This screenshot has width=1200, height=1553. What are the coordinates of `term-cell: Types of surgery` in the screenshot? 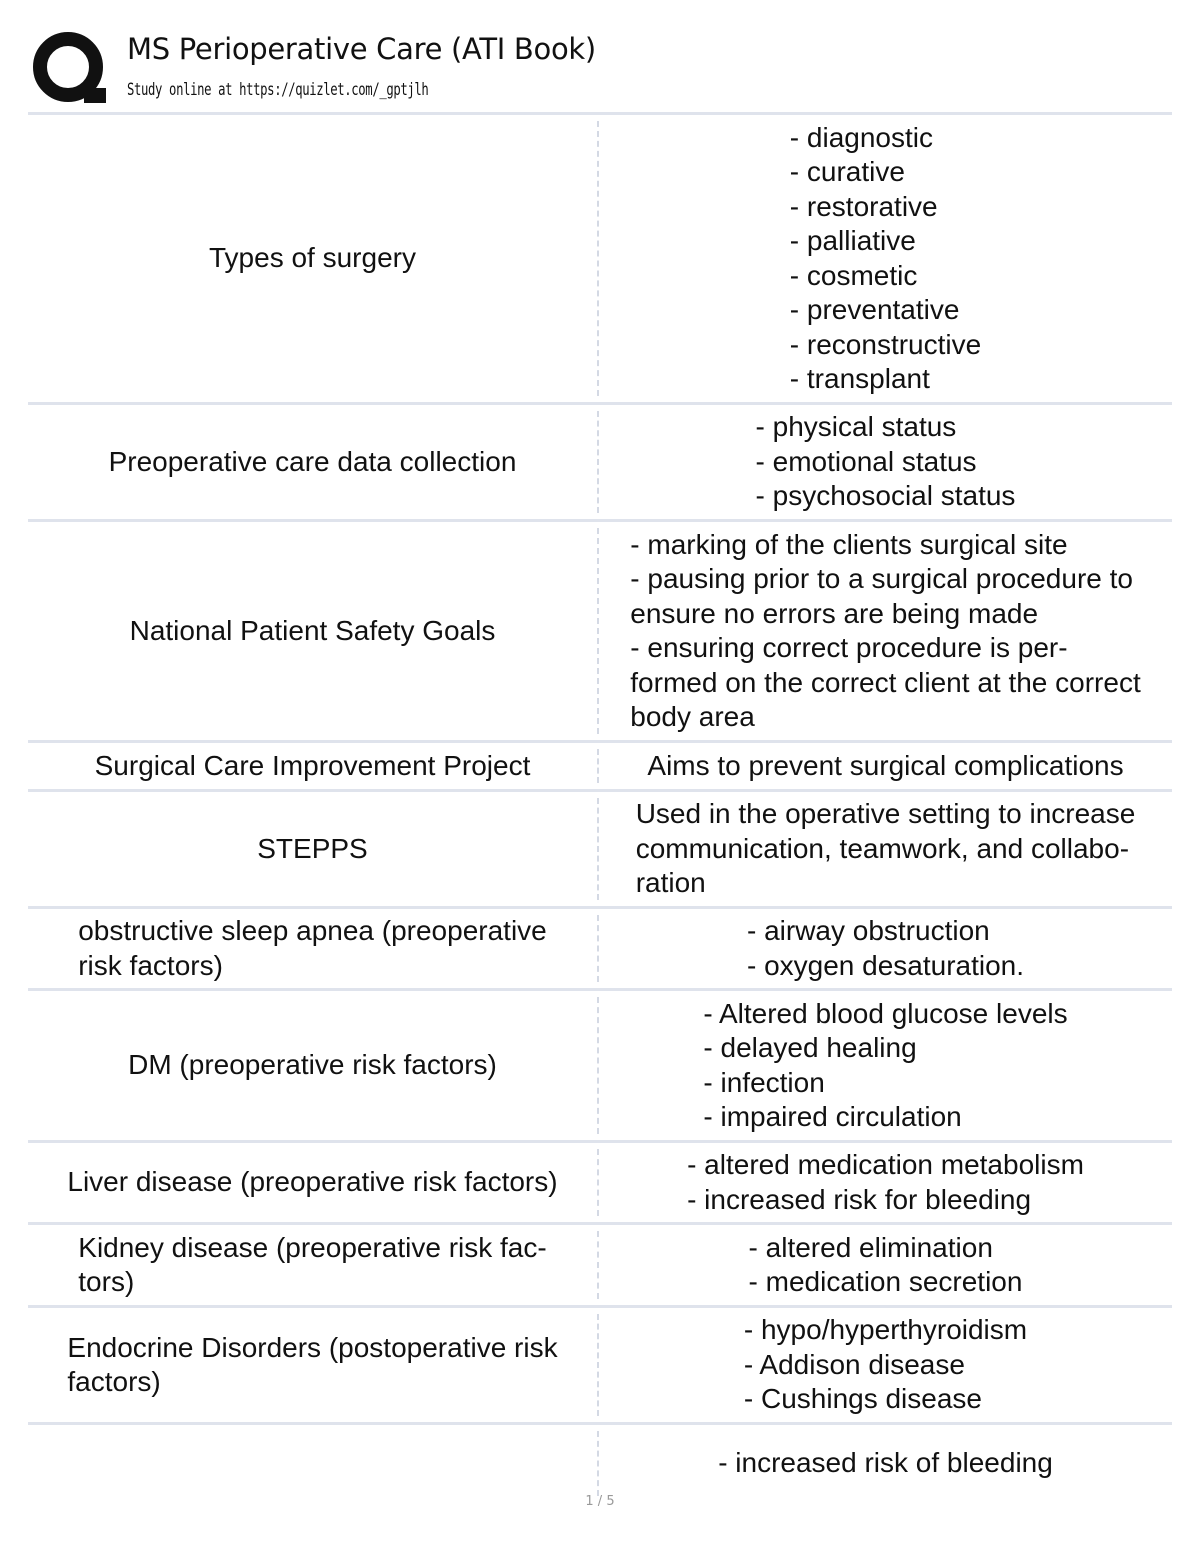 It's located at (312, 258).